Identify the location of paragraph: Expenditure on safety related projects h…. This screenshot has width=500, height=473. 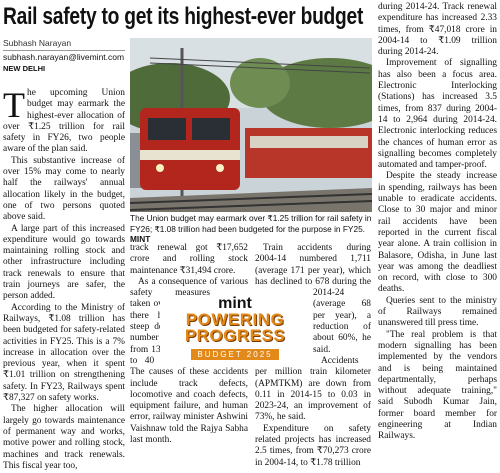
(313, 445).